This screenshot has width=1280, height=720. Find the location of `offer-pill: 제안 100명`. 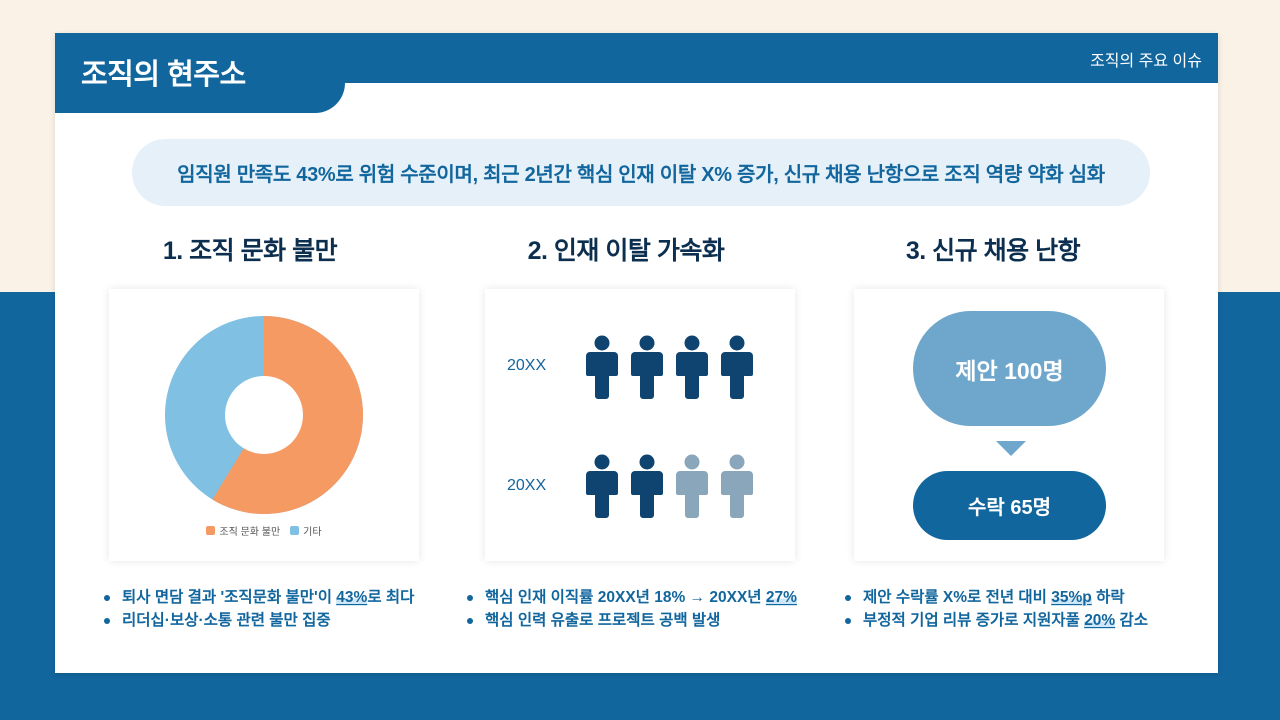

offer-pill: 제안 100명 is located at coordinates (1009, 368).